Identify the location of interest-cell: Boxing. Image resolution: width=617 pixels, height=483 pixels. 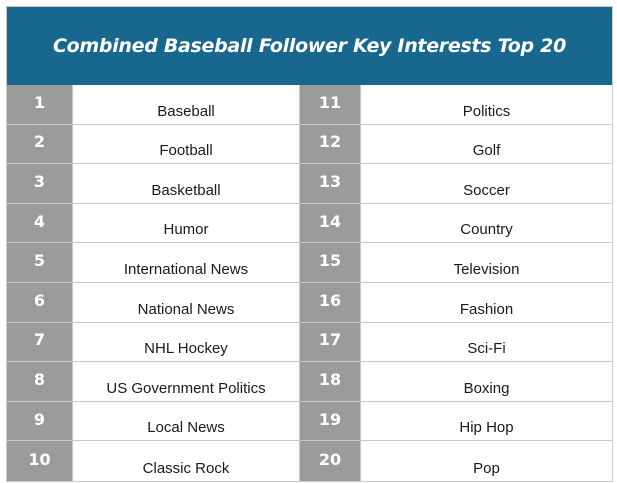
(486, 381).